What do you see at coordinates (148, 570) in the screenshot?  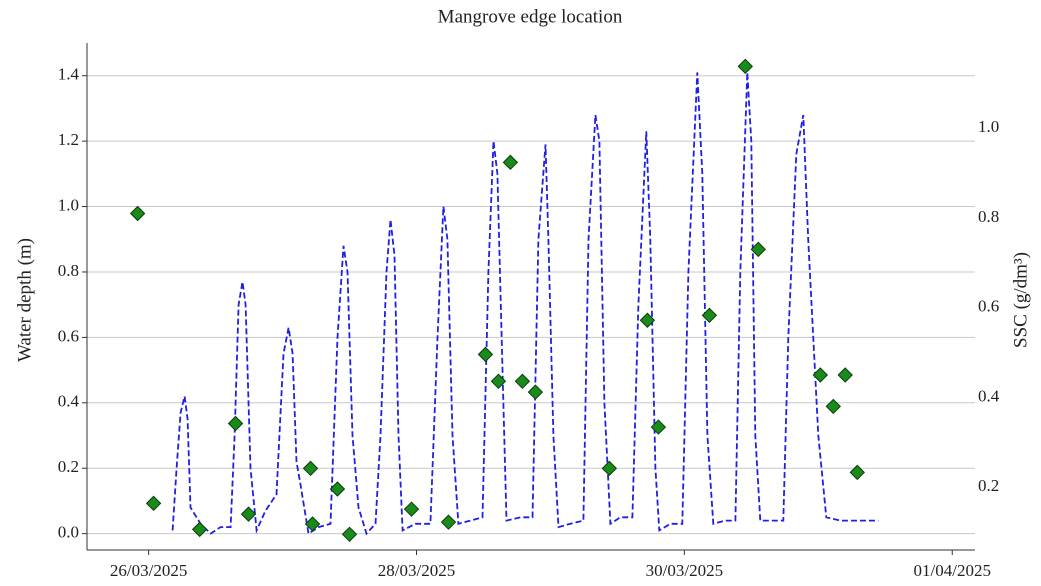 I see `x-tick-label: 26/03/2025` at bounding box center [148, 570].